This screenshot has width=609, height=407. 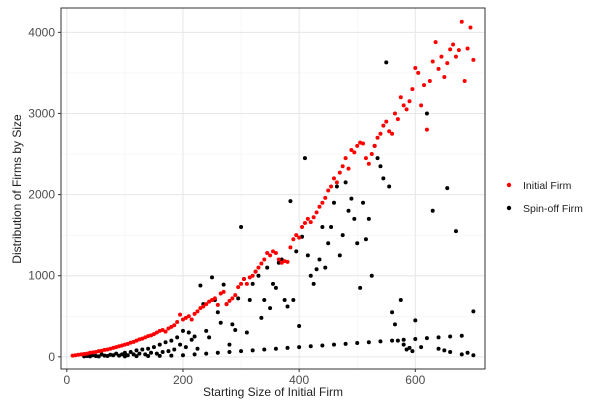 What do you see at coordinates (41, 276) in the screenshot?
I see `y-tick-label: 1000` at bounding box center [41, 276].